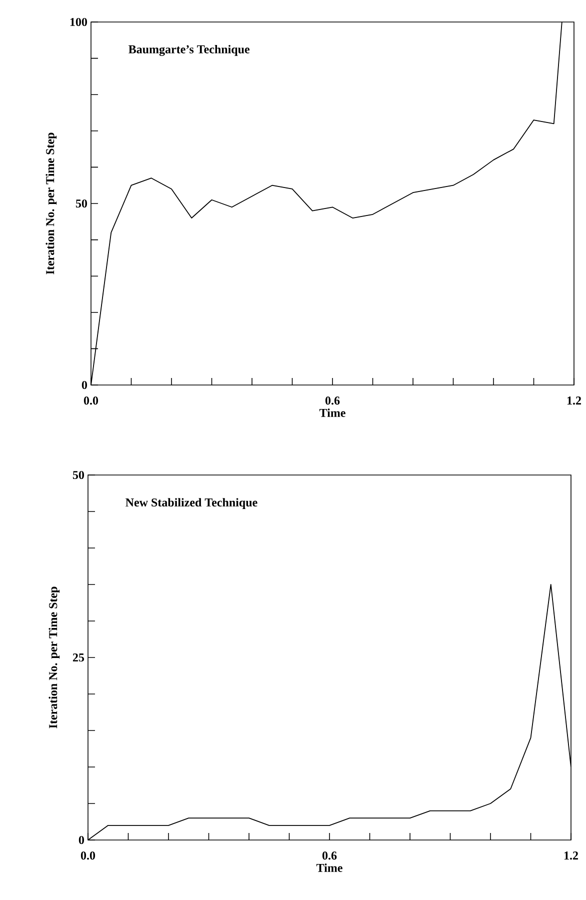 This screenshot has height=900, width=586. What do you see at coordinates (78, 22) in the screenshot?
I see `y-tick-label: 100` at bounding box center [78, 22].